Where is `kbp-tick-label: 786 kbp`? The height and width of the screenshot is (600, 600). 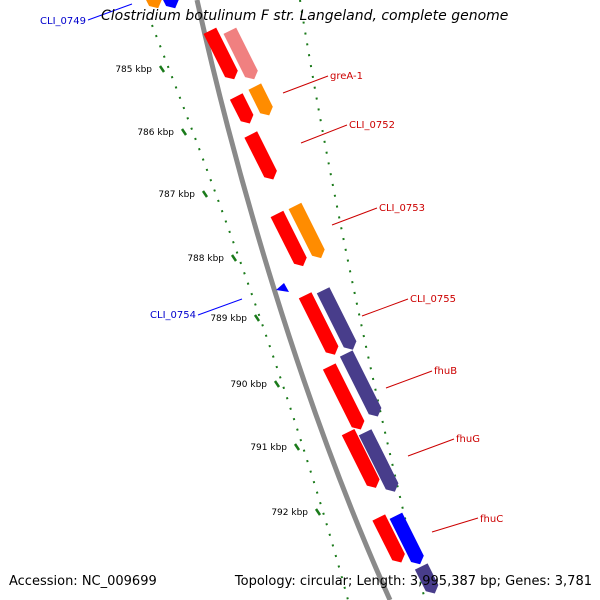 kbp-tick-label: 786 kbp is located at coordinates (155, 133).